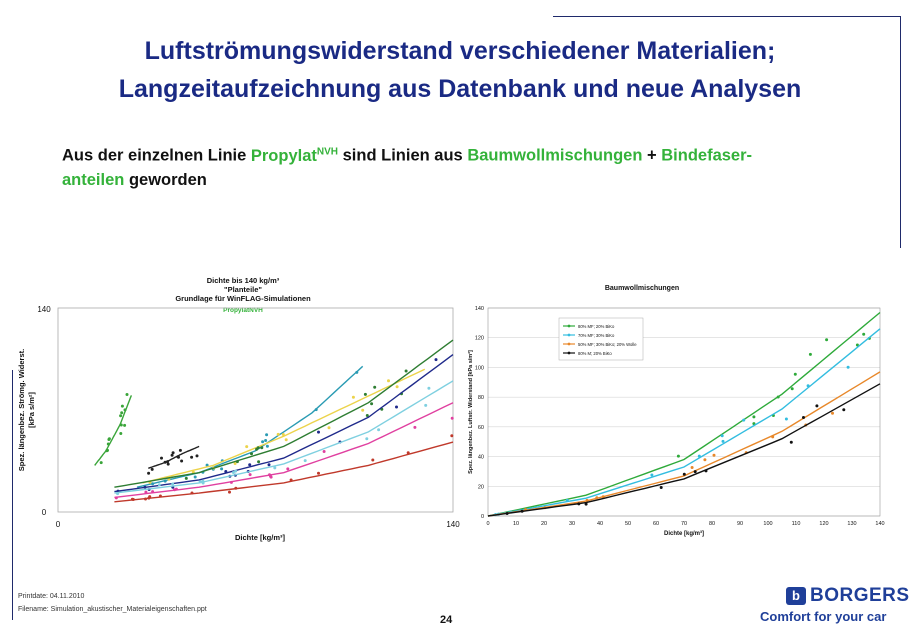 The height and width of the screenshot is (630, 910). I want to click on chart2-x-tick-7: 70, so click(684, 524).